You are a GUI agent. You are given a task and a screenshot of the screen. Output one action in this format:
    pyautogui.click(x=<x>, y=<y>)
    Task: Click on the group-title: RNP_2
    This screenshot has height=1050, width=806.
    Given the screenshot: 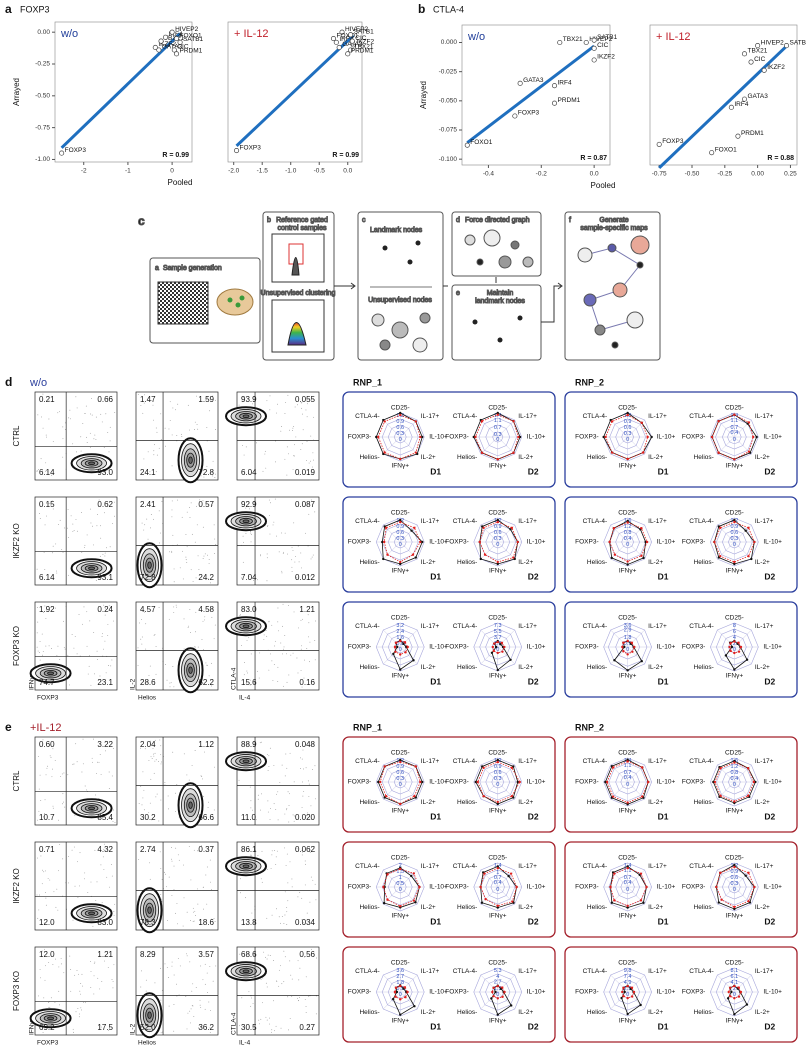 What is the action you would take?
    pyautogui.click(x=589, y=382)
    